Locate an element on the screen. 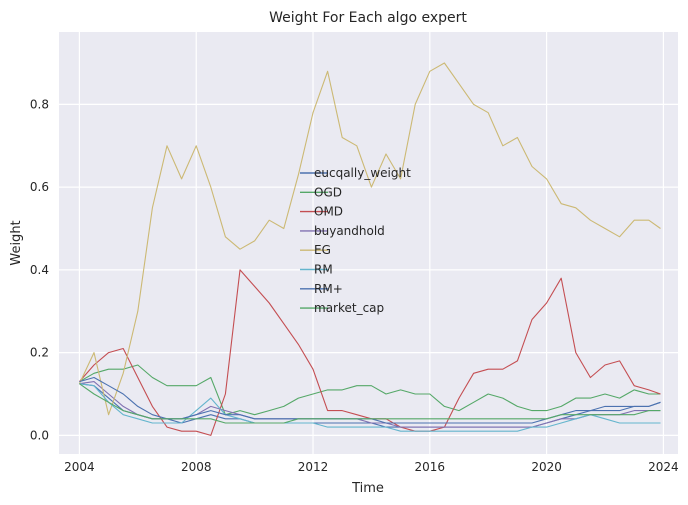  series-line-rm is located at coordinates (370, 407).